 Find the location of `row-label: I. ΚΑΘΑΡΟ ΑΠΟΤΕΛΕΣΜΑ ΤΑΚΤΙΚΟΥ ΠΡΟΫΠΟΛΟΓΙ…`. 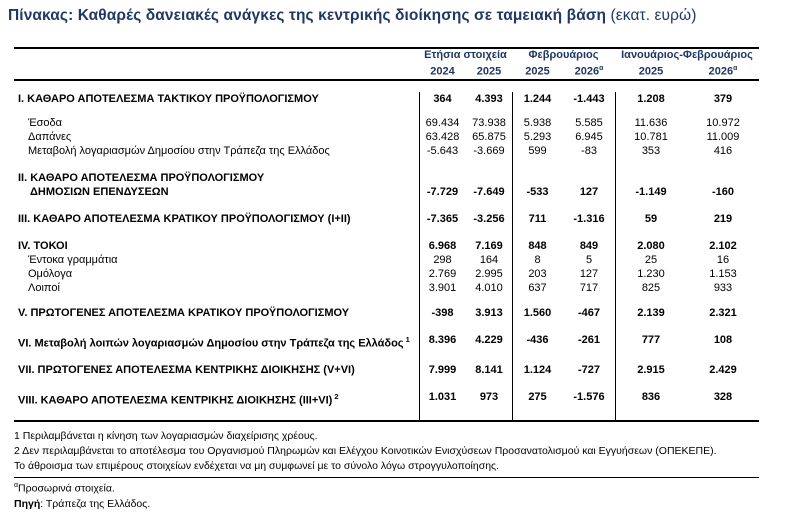

row-label: I. ΚΑΘΑΡΟ ΑΠΟΤΕΛΕΣΜΑ ΤΑΚΤΙΚΟΥ ΠΡΟΫΠΟΛΟΓΙ… is located at coordinates (168, 98).